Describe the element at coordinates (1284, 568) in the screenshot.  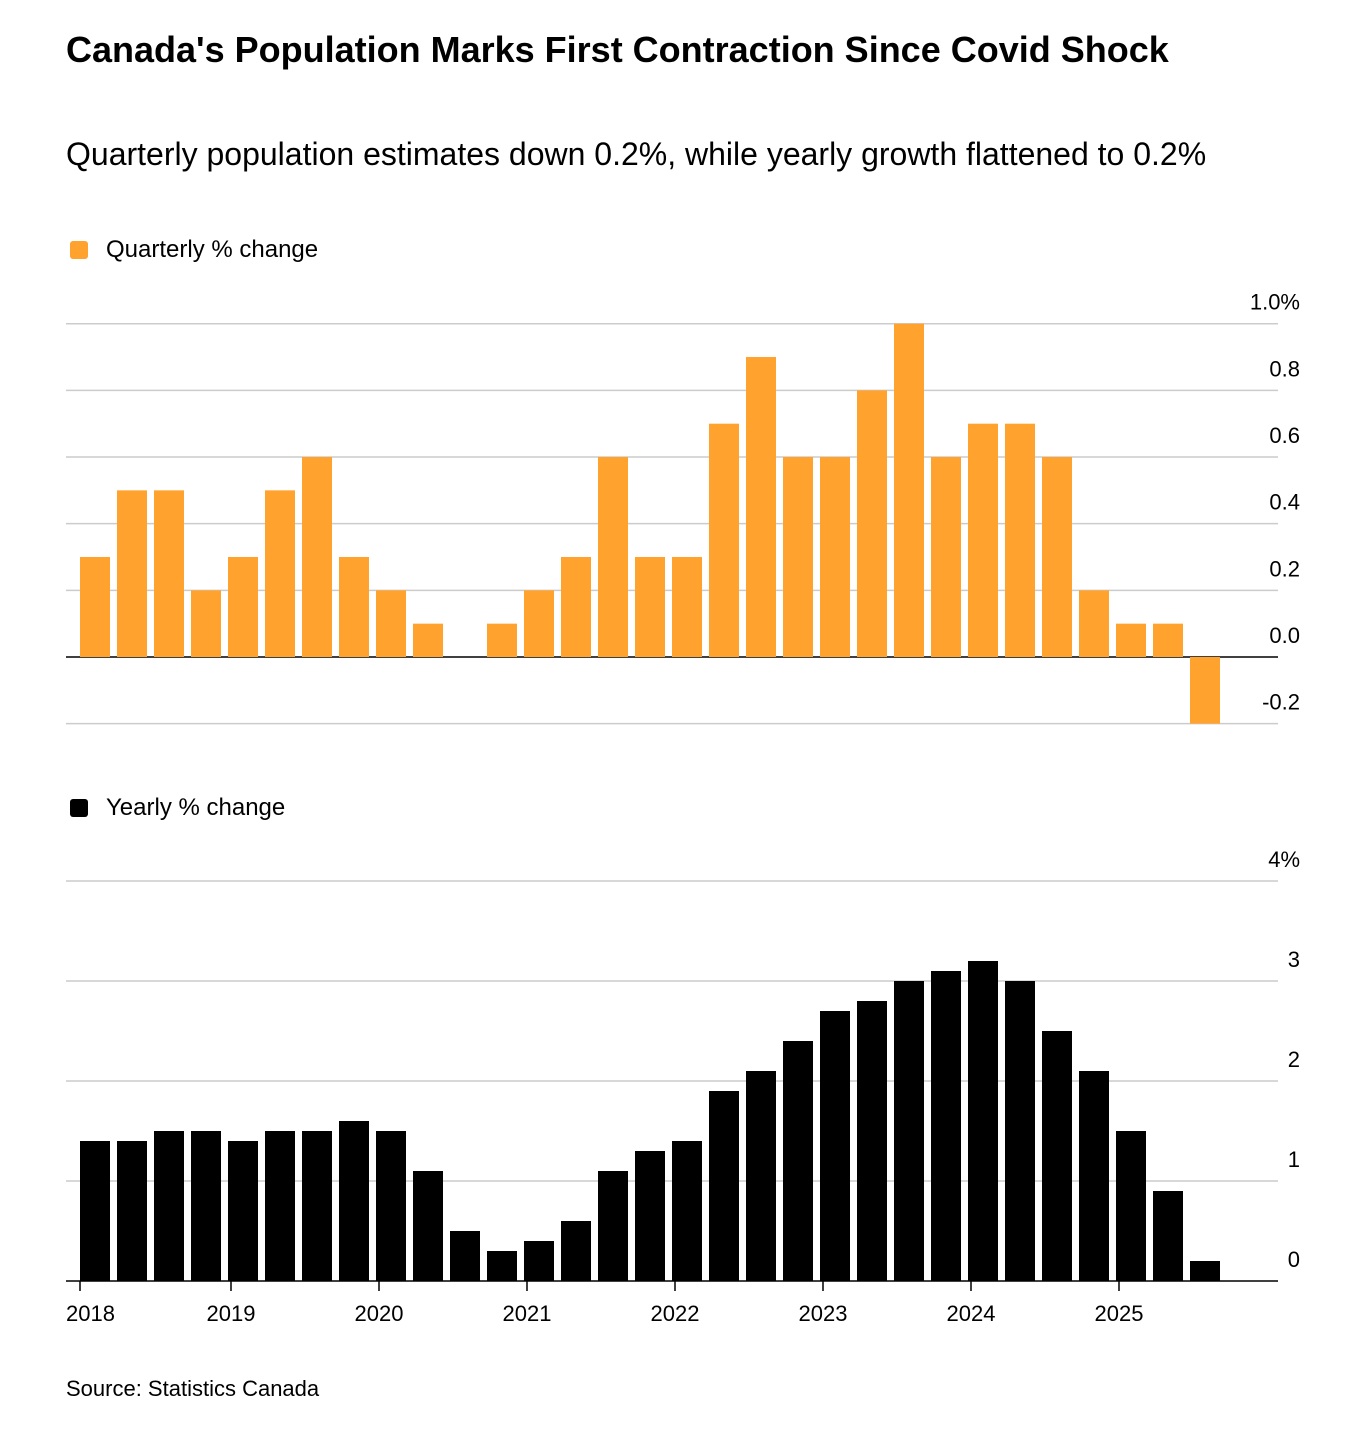
I see `y-tick-label: 0.2` at that location.